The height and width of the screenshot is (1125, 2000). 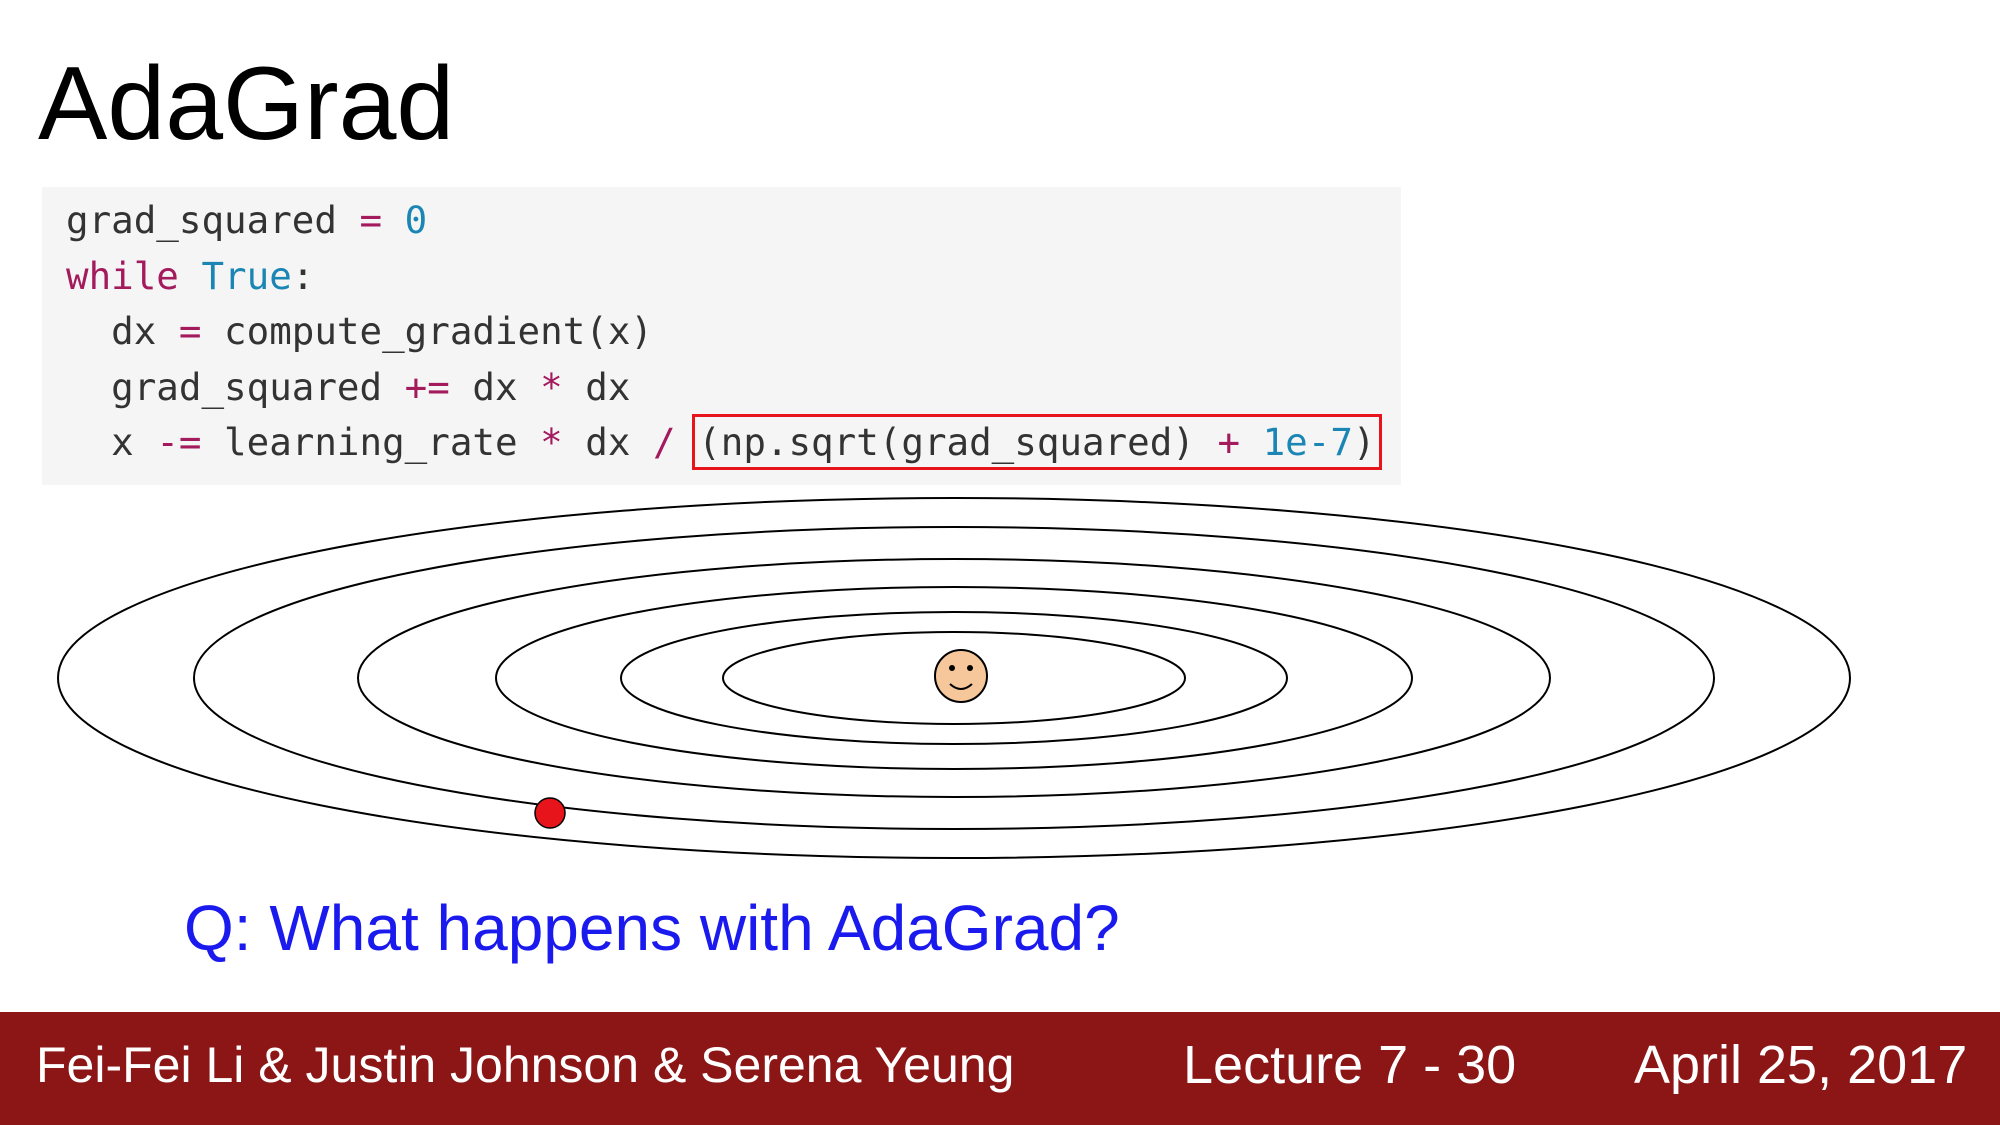 What do you see at coordinates (190, 276) in the screenshot?
I see `code-line-2: while True:` at bounding box center [190, 276].